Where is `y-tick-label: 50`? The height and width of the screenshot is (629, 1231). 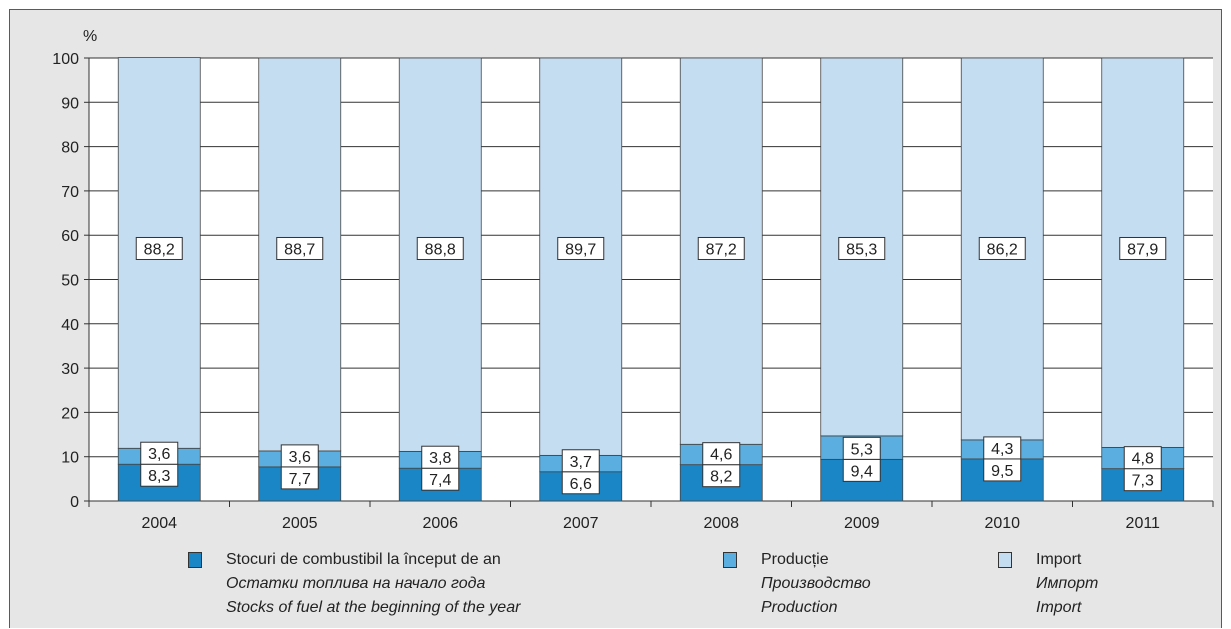 y-tick-label: 50 is located at coordinates (70, 281).